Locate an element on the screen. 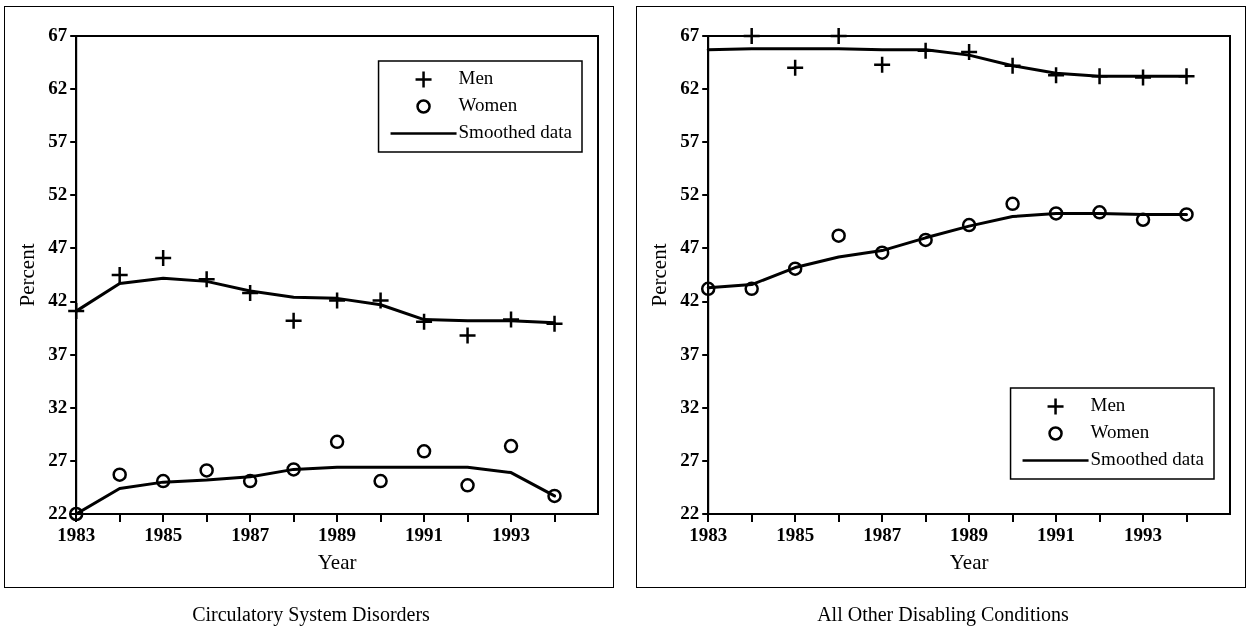 The image size is (1252, 641). text: All Other Disabling Conditions is located at coordinates (943, 614).